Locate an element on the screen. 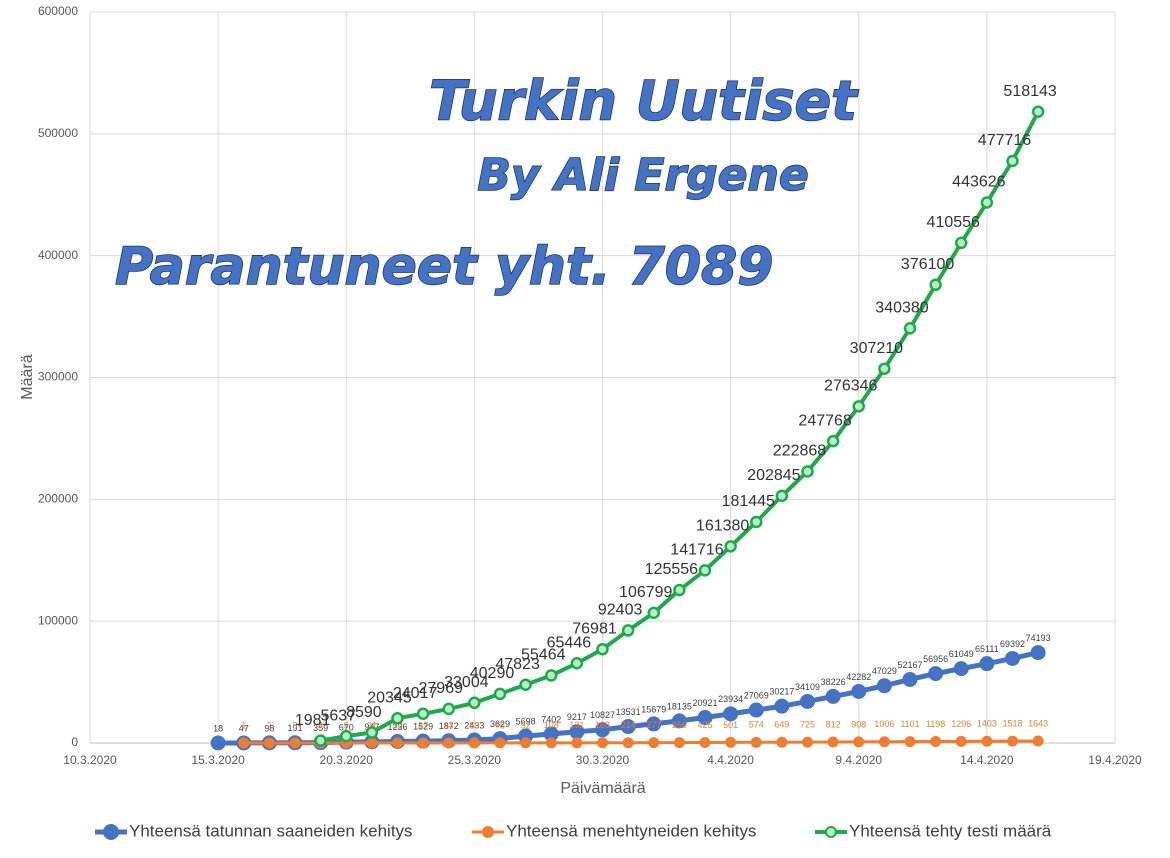 Image resolution: width=1170 pixels, height=858 pixels. x-tick-label: 15.3.2020 is located at coordinates (218, 760).